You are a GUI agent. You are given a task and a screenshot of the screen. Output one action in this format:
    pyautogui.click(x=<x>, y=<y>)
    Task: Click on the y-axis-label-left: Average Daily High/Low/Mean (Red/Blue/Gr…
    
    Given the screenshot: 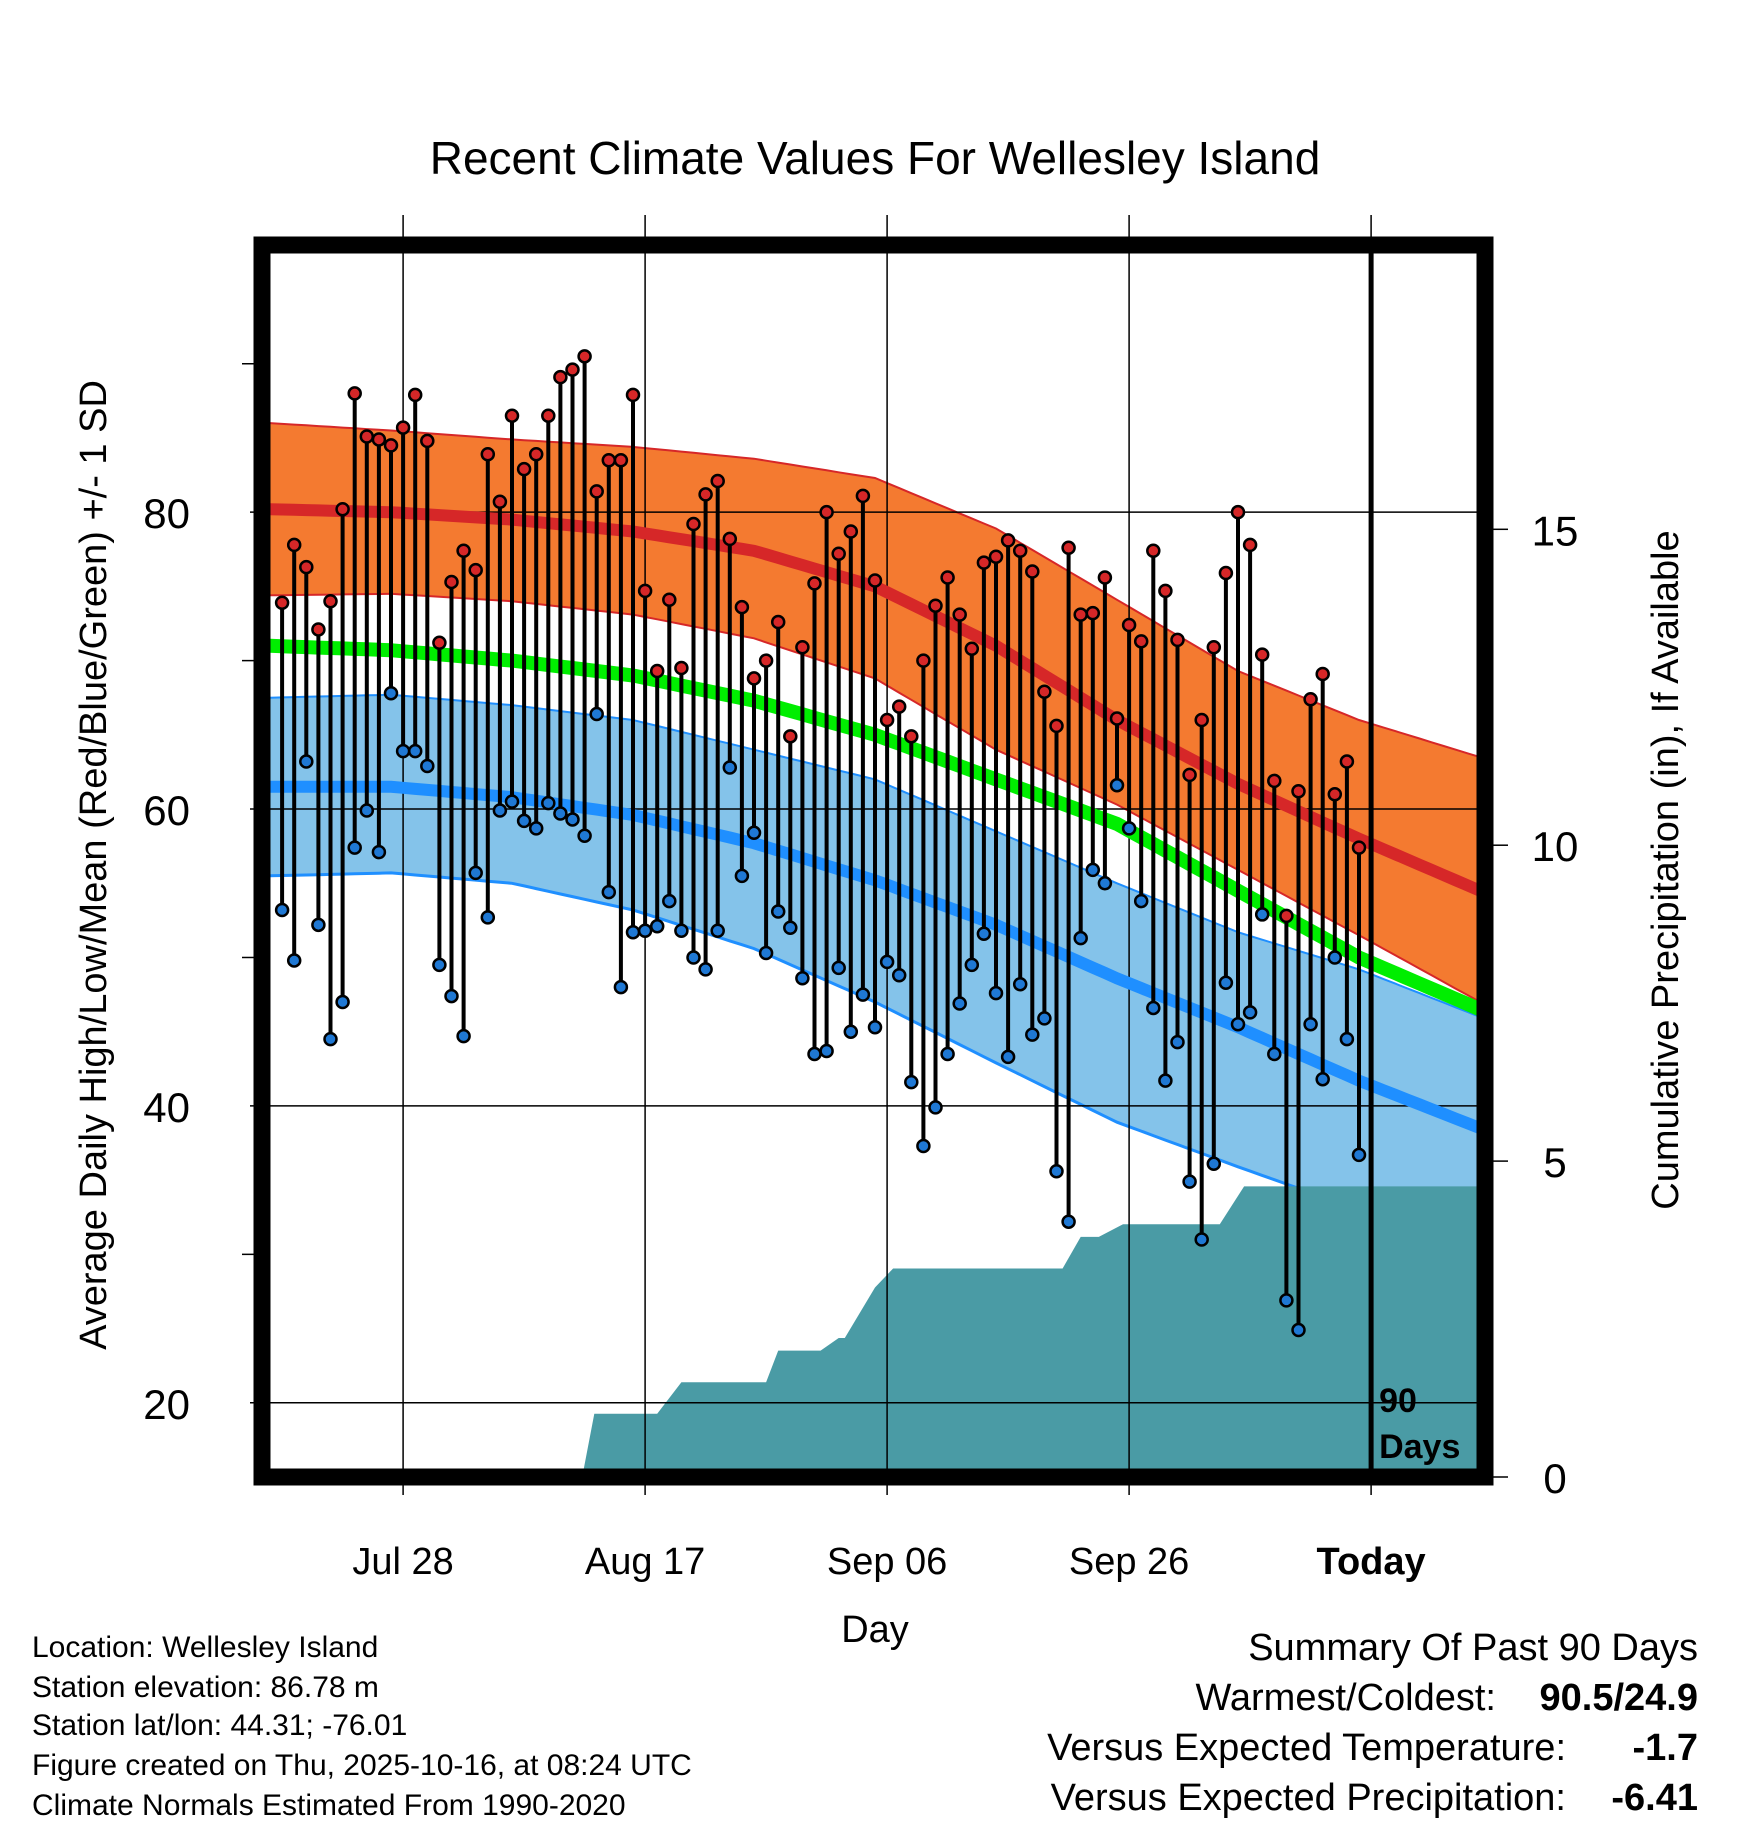 What is the action you would take?
    pyautogui.click(x=94, y=865)
    